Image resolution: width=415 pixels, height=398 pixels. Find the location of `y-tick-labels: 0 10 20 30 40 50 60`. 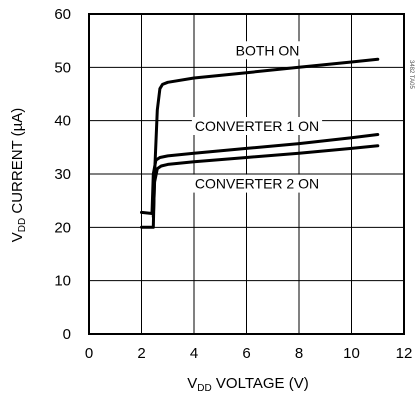

y-tick-labels: 0 10 20 30 40 50 60 is located at coordinates (62, 174).